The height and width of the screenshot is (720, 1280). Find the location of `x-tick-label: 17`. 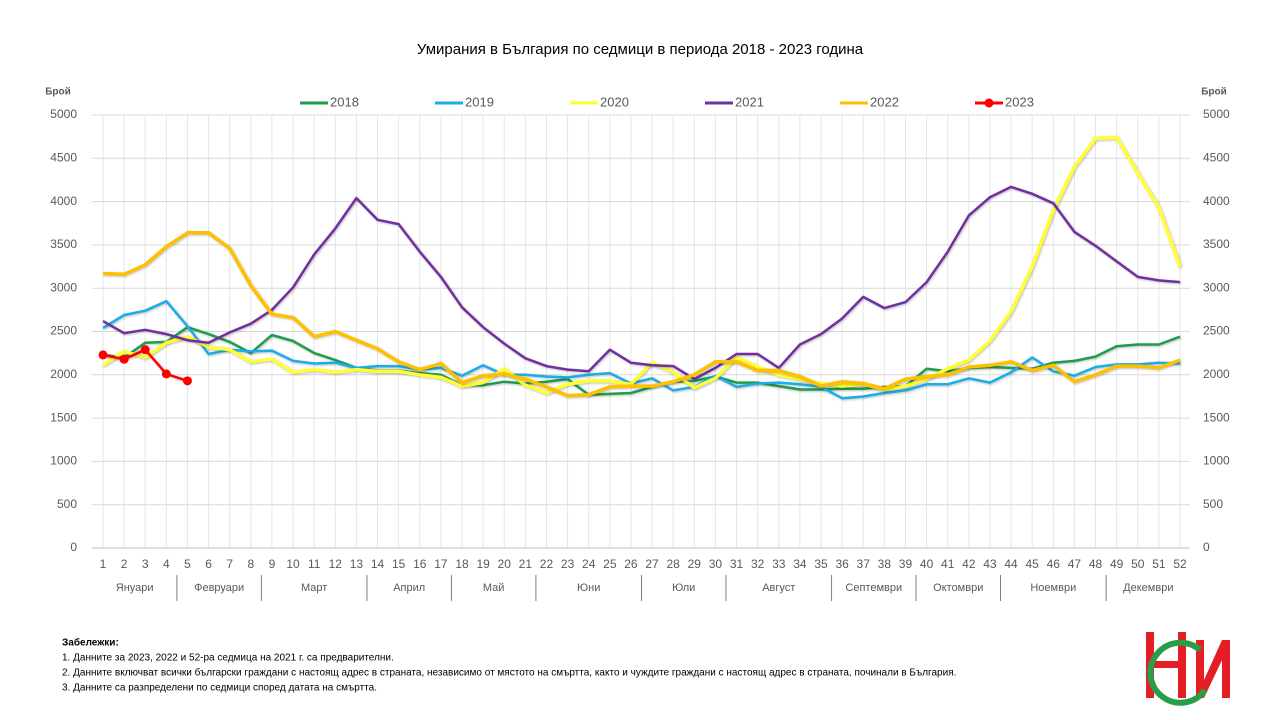

x-tick-label: 17 is located at coordinates (441, 564).